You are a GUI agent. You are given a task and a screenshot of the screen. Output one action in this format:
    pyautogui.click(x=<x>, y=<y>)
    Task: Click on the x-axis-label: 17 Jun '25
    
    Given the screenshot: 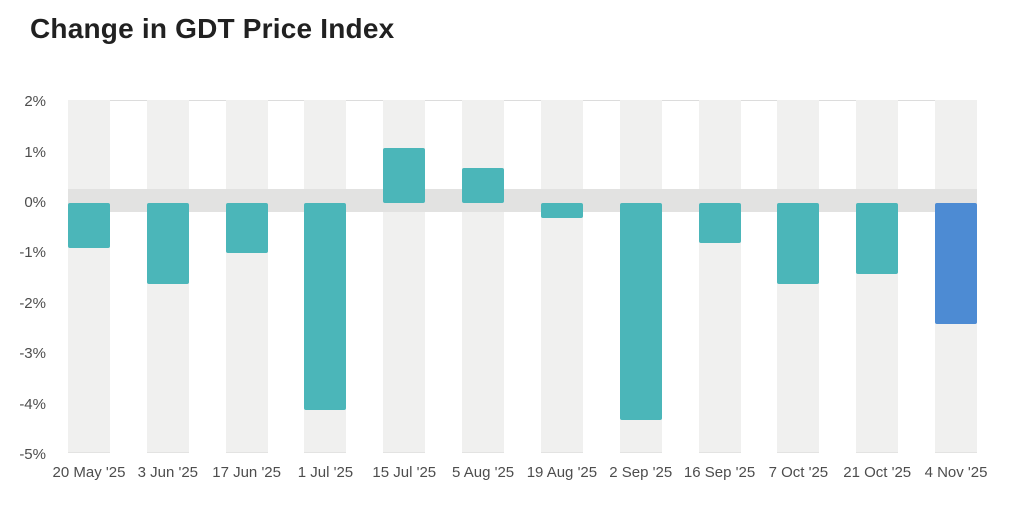 What is the action you would take?
    pyautogui.click(x=246, y=472)
    